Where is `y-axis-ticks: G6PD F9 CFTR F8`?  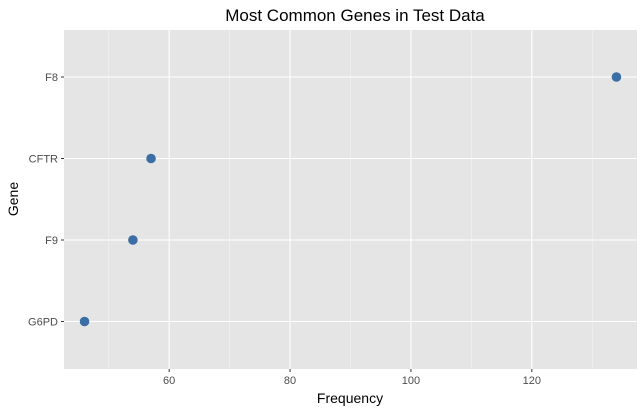 y-axis-ticks: G6PD F9 CFTR F8 is located at coordinates (46, 200).